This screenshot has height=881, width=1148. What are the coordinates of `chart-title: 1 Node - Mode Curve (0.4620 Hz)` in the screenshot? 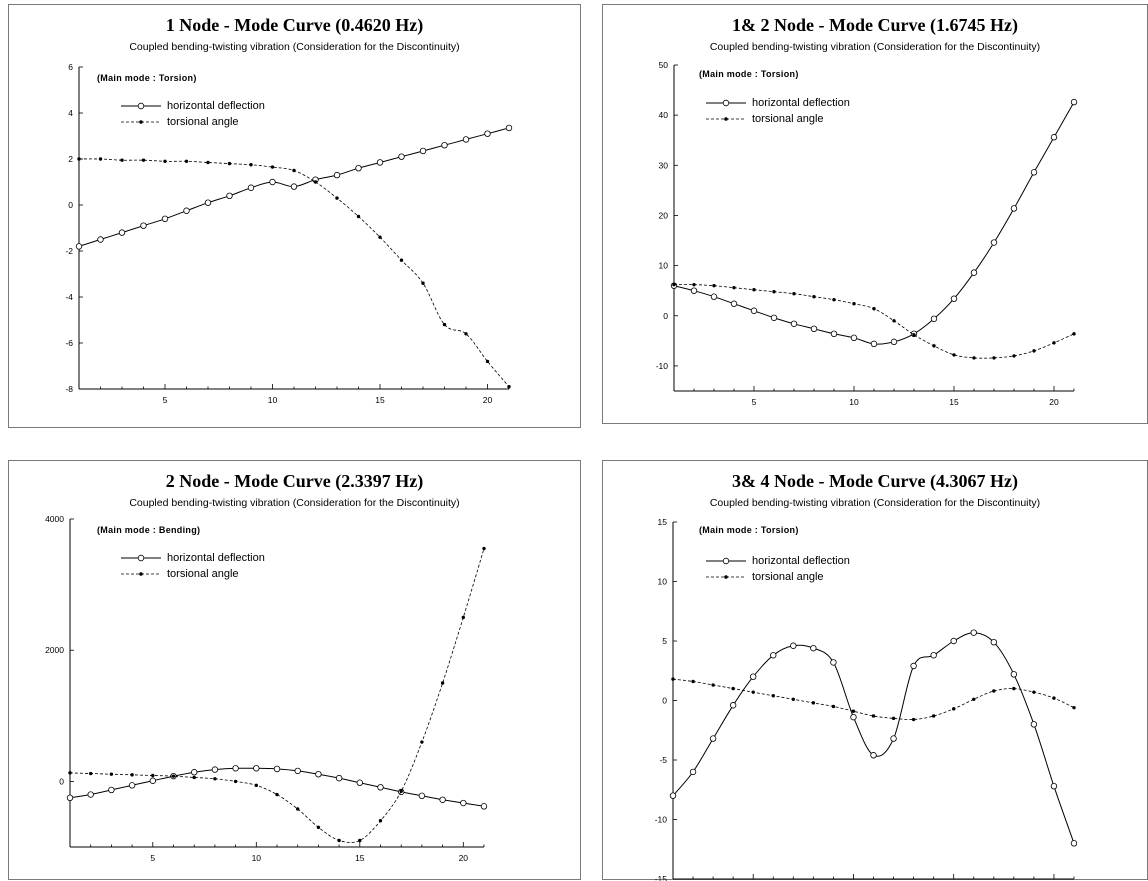 It's located at (294, 25).